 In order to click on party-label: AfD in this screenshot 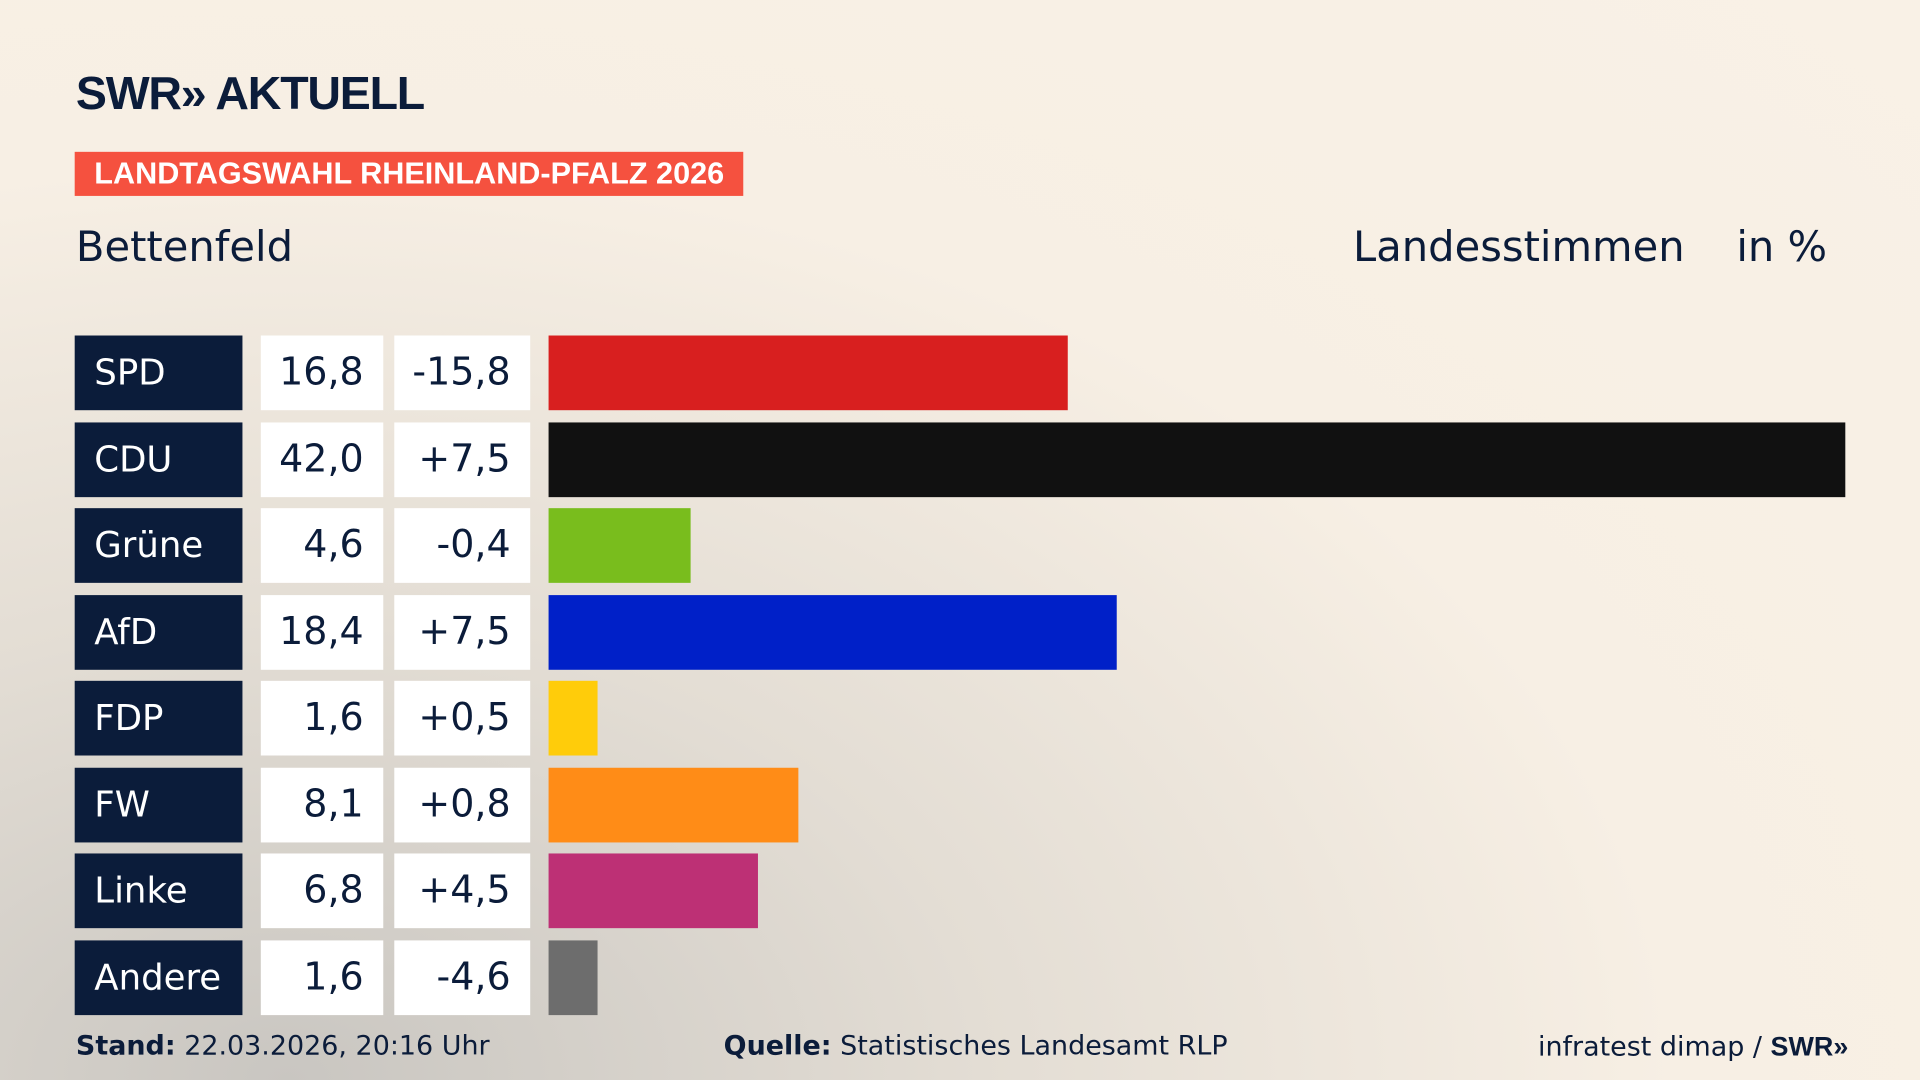, I will do `click(158, 632)`.